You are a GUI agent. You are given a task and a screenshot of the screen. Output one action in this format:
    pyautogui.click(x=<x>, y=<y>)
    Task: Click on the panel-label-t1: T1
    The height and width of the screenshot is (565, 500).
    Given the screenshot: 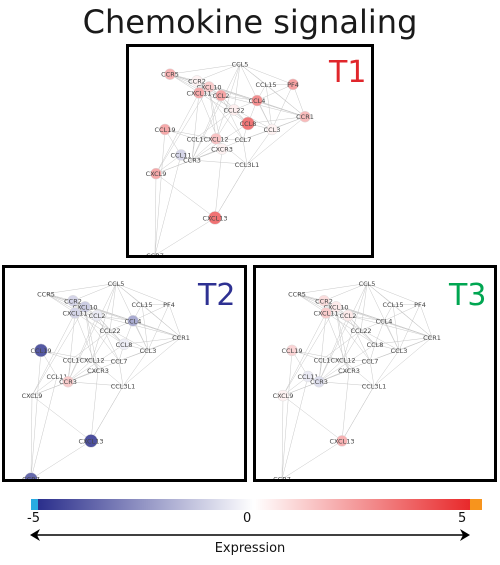 What is the action you would take?
    pyautogui.click(x=347, y=72)
    